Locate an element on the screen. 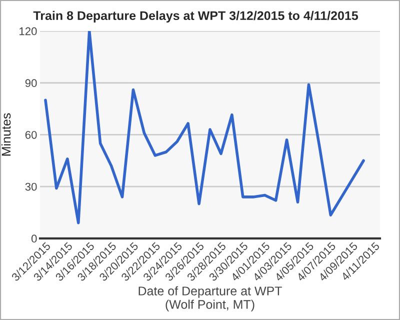 This screenshot has height=320, width=400. chart-title: Train 8 Departure Delays at WPT 3/12/2015 to 4/11/2015 is located at coordinates (195, 16).